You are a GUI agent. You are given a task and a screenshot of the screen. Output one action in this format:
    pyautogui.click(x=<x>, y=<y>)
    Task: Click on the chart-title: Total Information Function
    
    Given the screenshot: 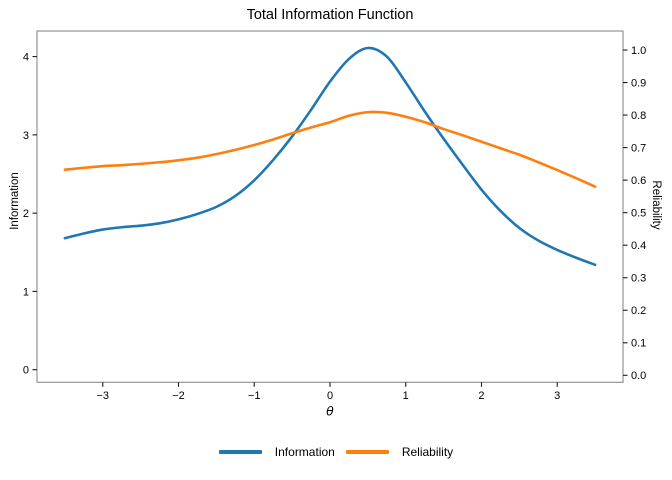 What is the action you would take?
    pyautogui.click(x=330, y=15)
    